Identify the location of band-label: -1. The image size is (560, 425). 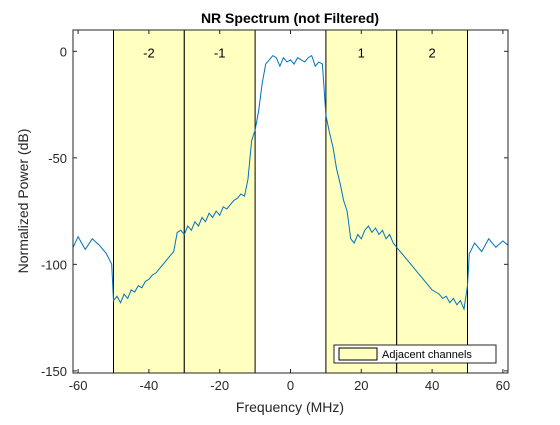
(220, 53).